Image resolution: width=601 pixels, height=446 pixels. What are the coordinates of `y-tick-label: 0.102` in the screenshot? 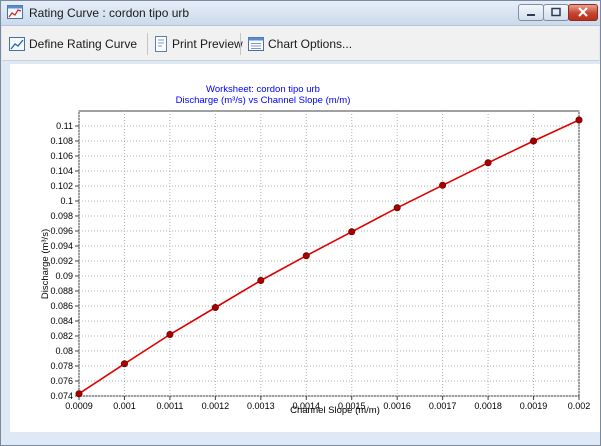 It's located at (61, 186).